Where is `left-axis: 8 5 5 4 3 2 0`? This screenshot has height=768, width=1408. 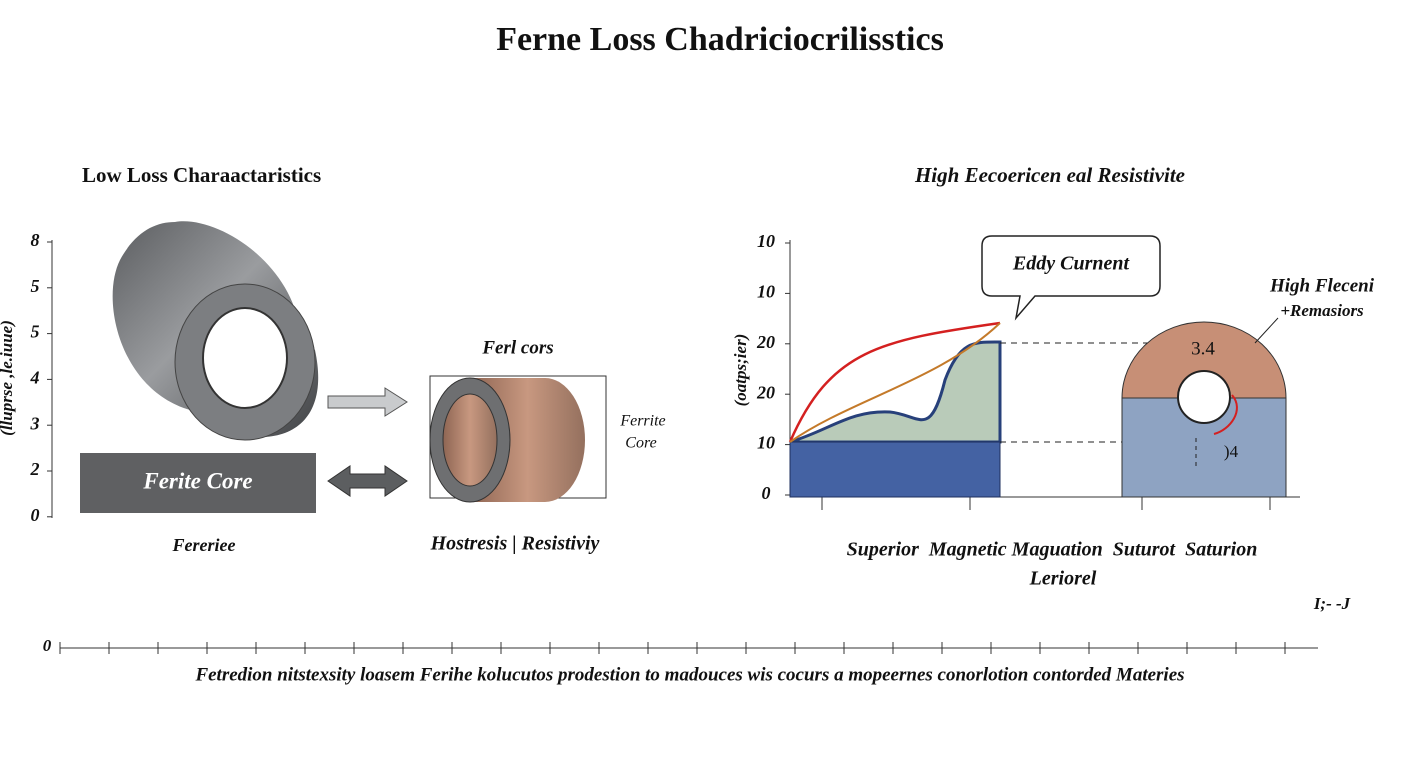
left-axis: 8 5 5 4 3 2 0 is located at coordinates (41, 377).